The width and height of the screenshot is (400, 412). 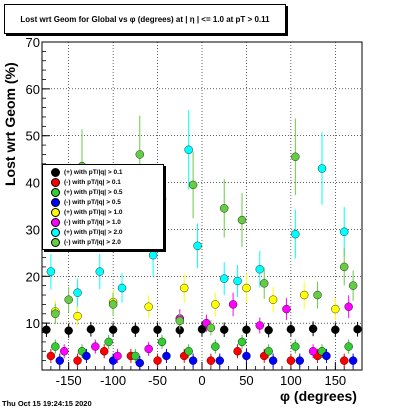 What do you see at coordinates (33, 183) in the screenshot?
I see `y-tick-label: 40` at bounding box center [33, 183].